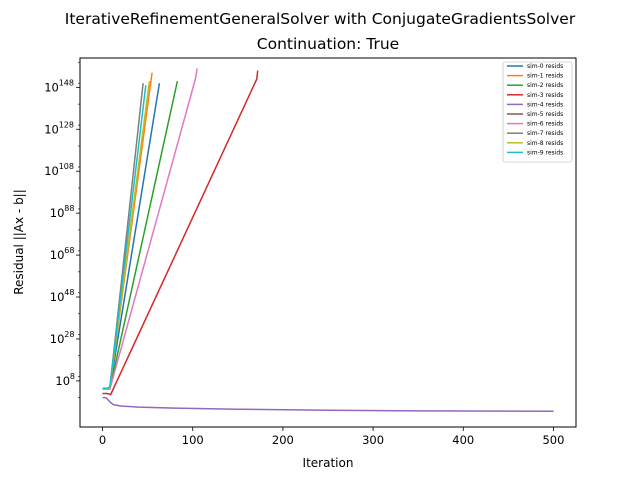  I want to click on y-tick-label: 10 148, so click(59, 86).